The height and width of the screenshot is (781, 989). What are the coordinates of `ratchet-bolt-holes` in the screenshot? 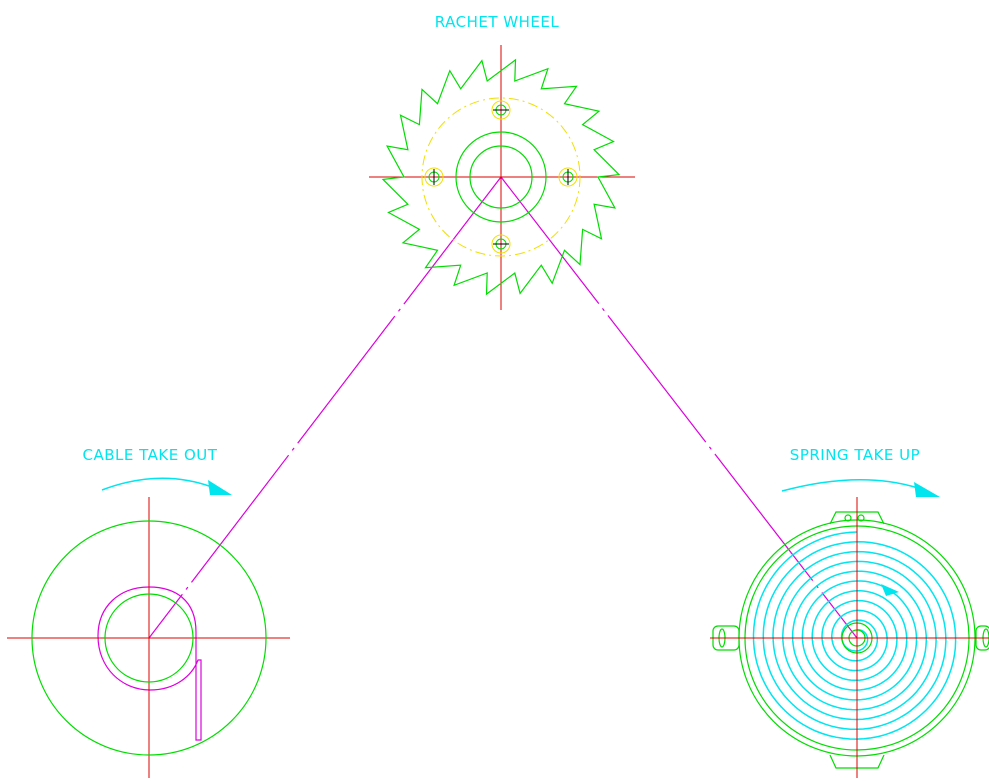 It's located at (501, 177).